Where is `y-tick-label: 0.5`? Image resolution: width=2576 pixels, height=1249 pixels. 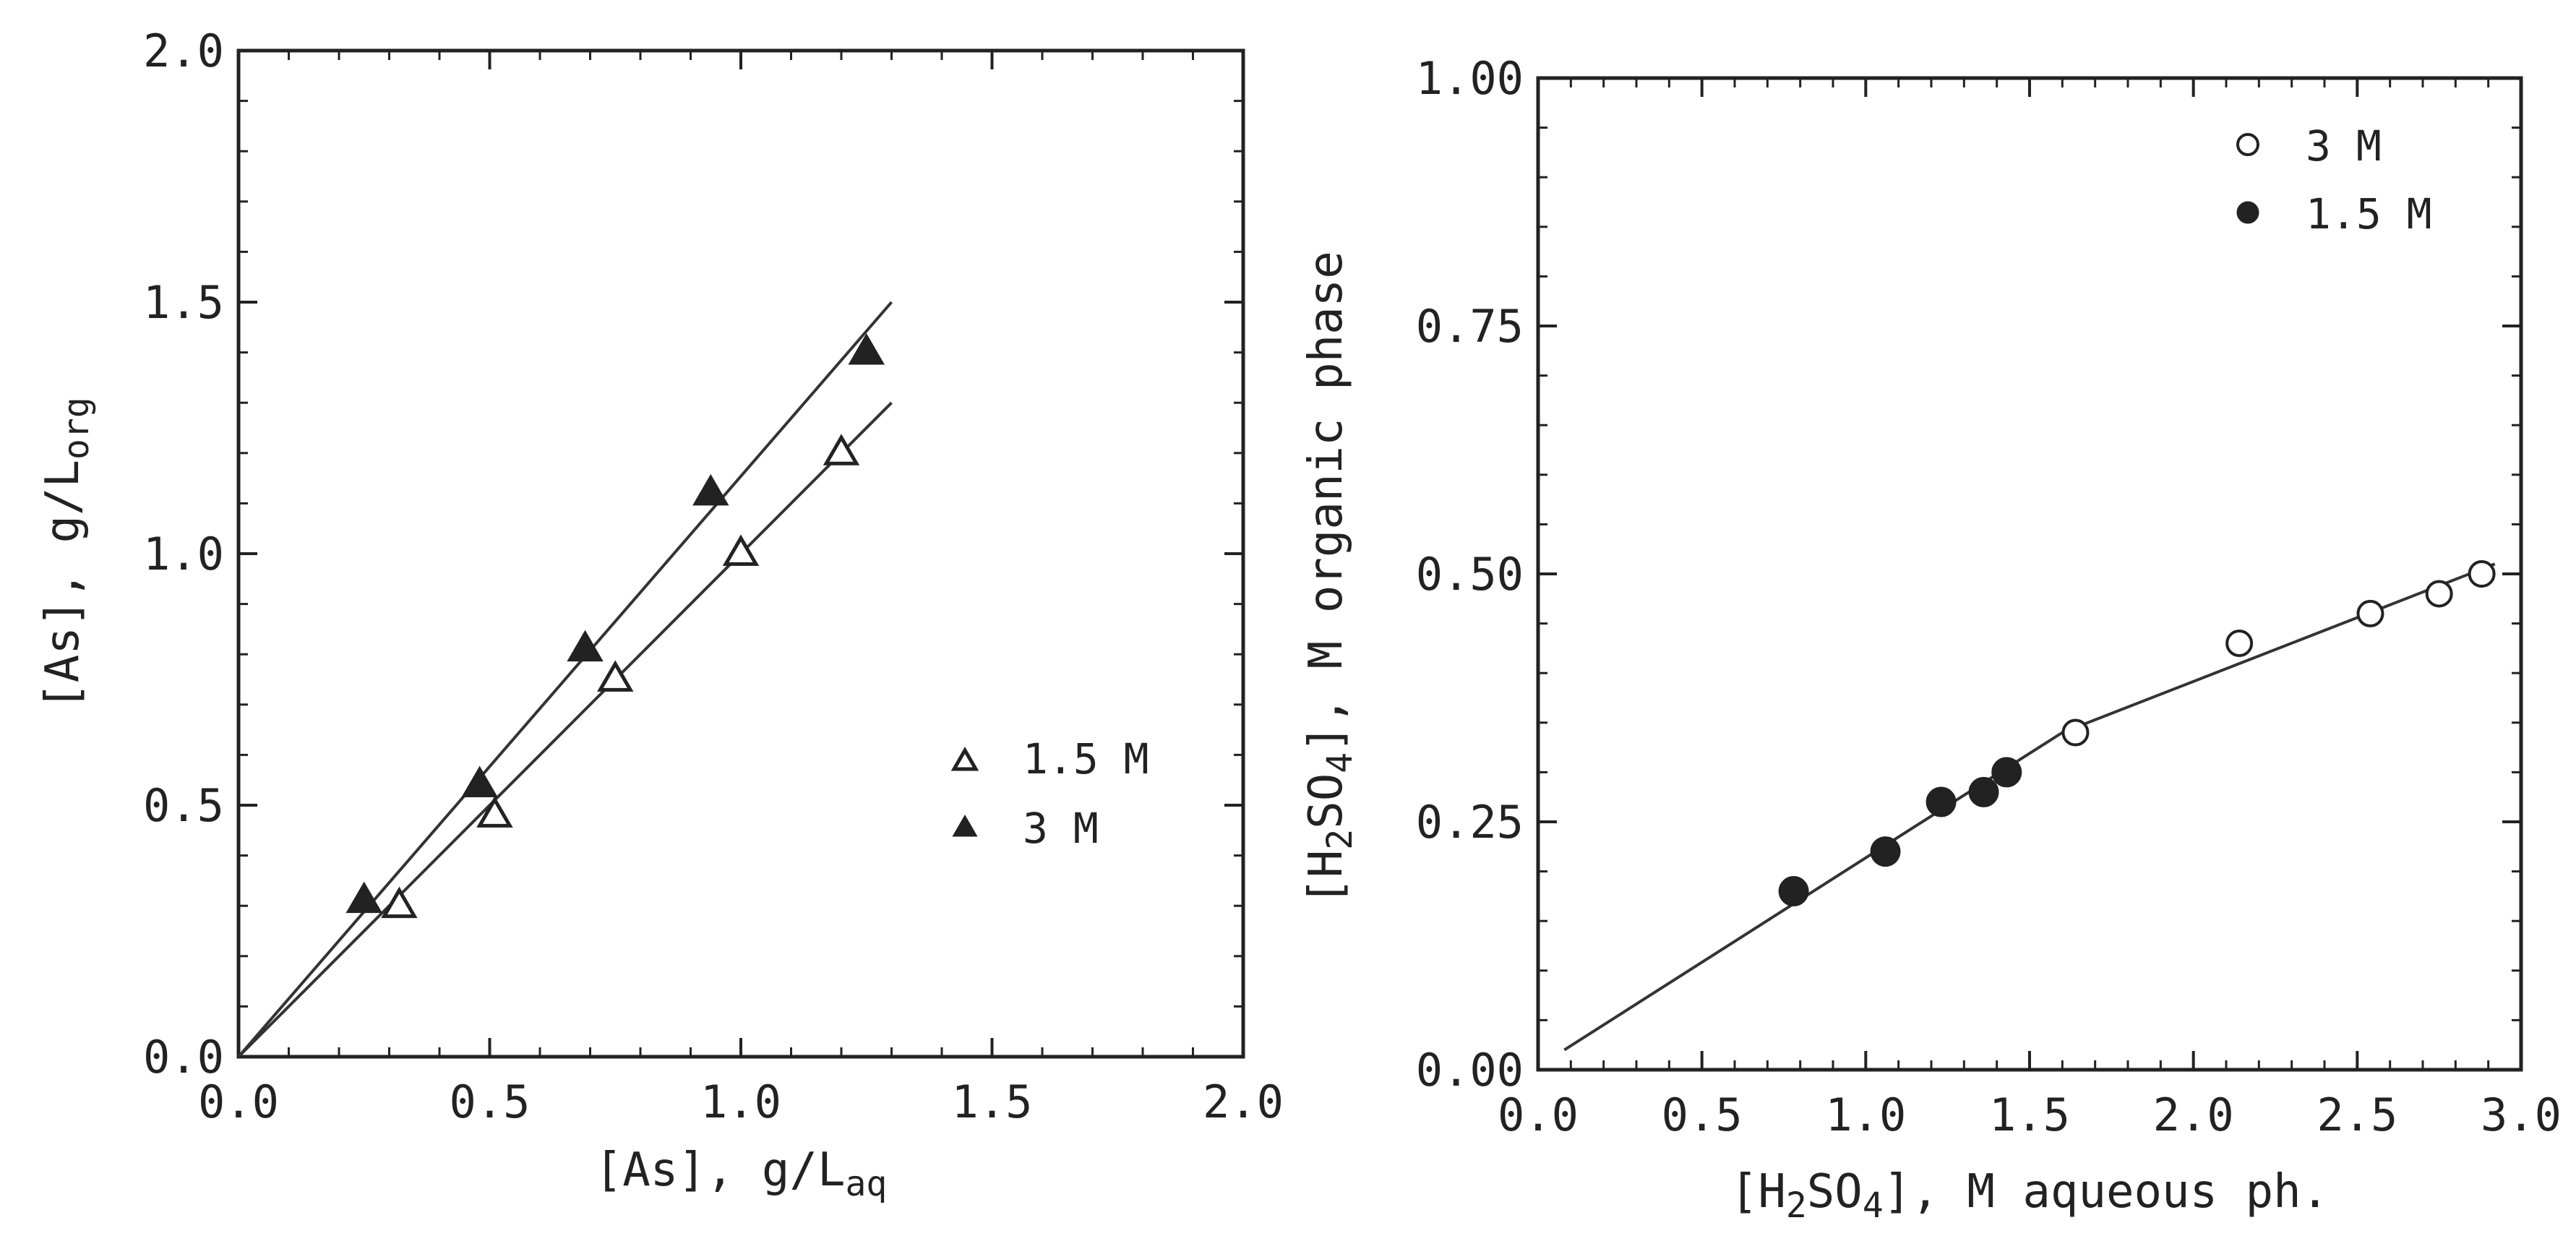
y-tick-label: 0.5 is located at coordinates (184, 805).